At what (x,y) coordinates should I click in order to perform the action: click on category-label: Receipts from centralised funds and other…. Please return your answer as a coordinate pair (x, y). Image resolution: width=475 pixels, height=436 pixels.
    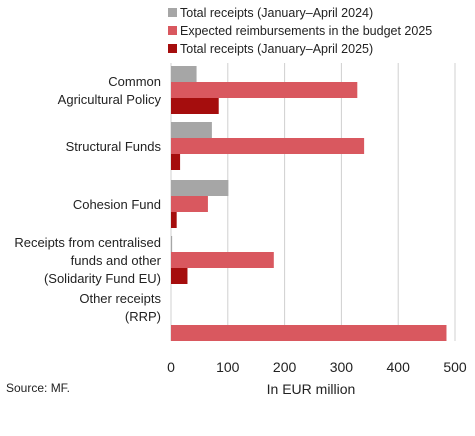
    Looking at the image, I should click on (87, 260).